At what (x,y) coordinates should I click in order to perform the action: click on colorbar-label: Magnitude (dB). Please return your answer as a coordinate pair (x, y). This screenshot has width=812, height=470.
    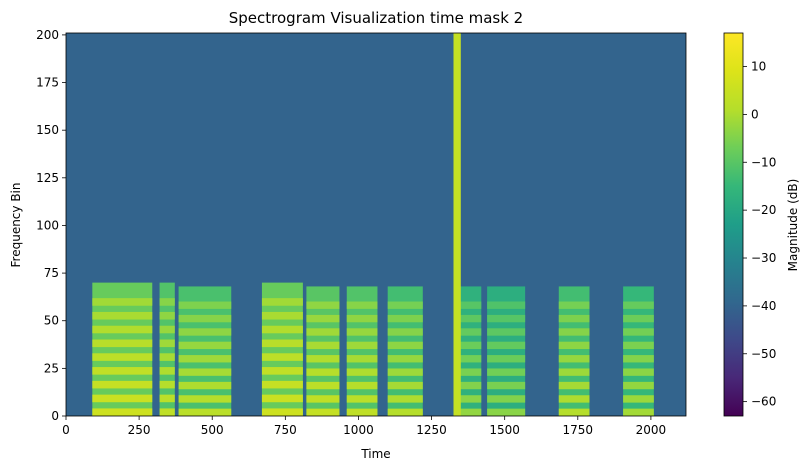
    Looking at the image, I should click on (793, 225).